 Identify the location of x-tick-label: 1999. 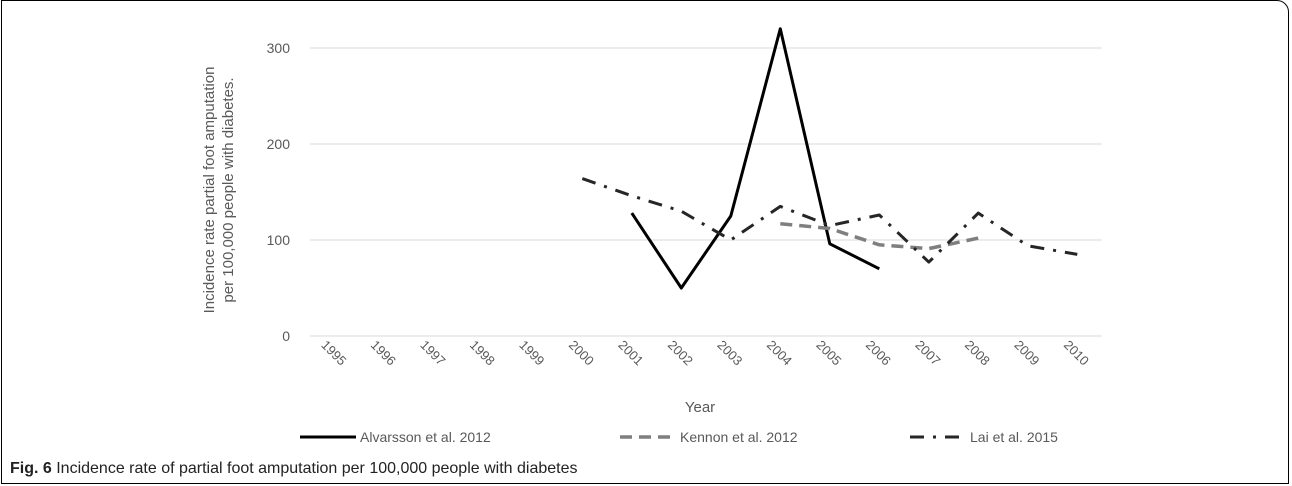
(531, 352).